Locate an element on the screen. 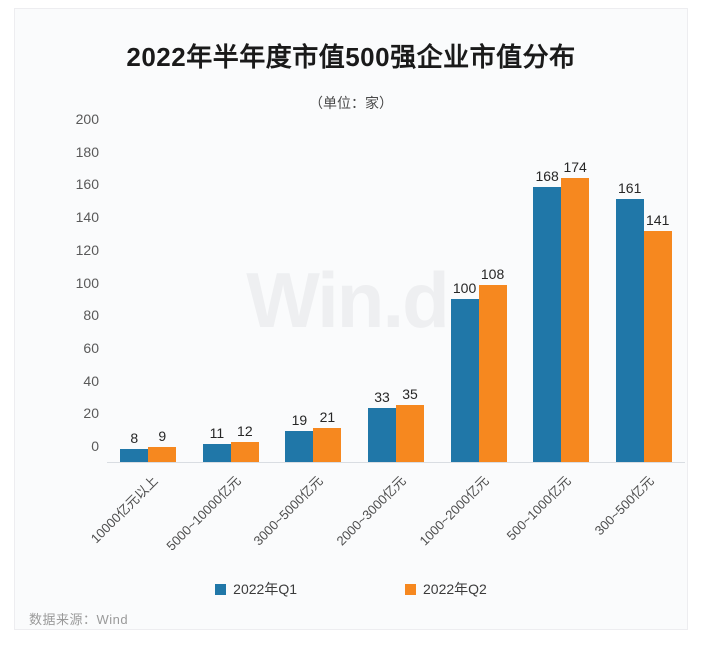  x-axis-tick-5: 500~1000亿元 is located at coordinates (538, 508).